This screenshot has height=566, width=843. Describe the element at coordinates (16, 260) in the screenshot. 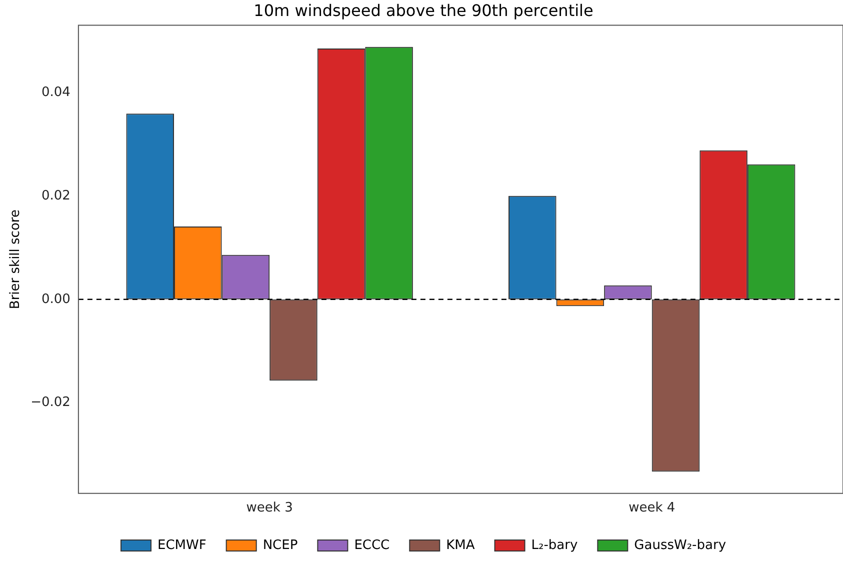

I see `y-axis-title: Brier skill score` at that location.